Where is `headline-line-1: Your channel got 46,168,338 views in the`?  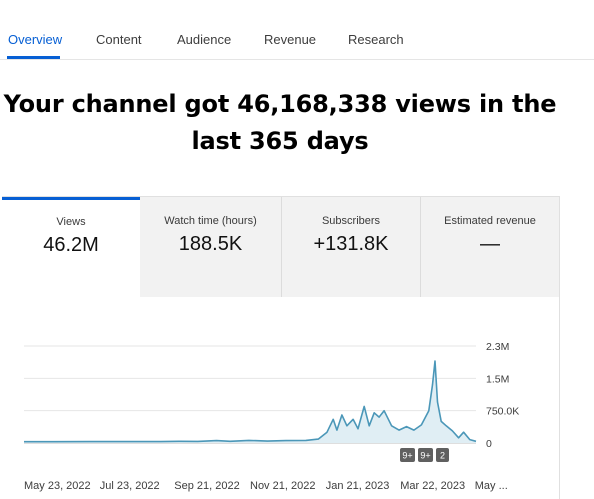 headline-line-1: Your channel got 46,168,338 views in the is located at coordinates (280, 104).